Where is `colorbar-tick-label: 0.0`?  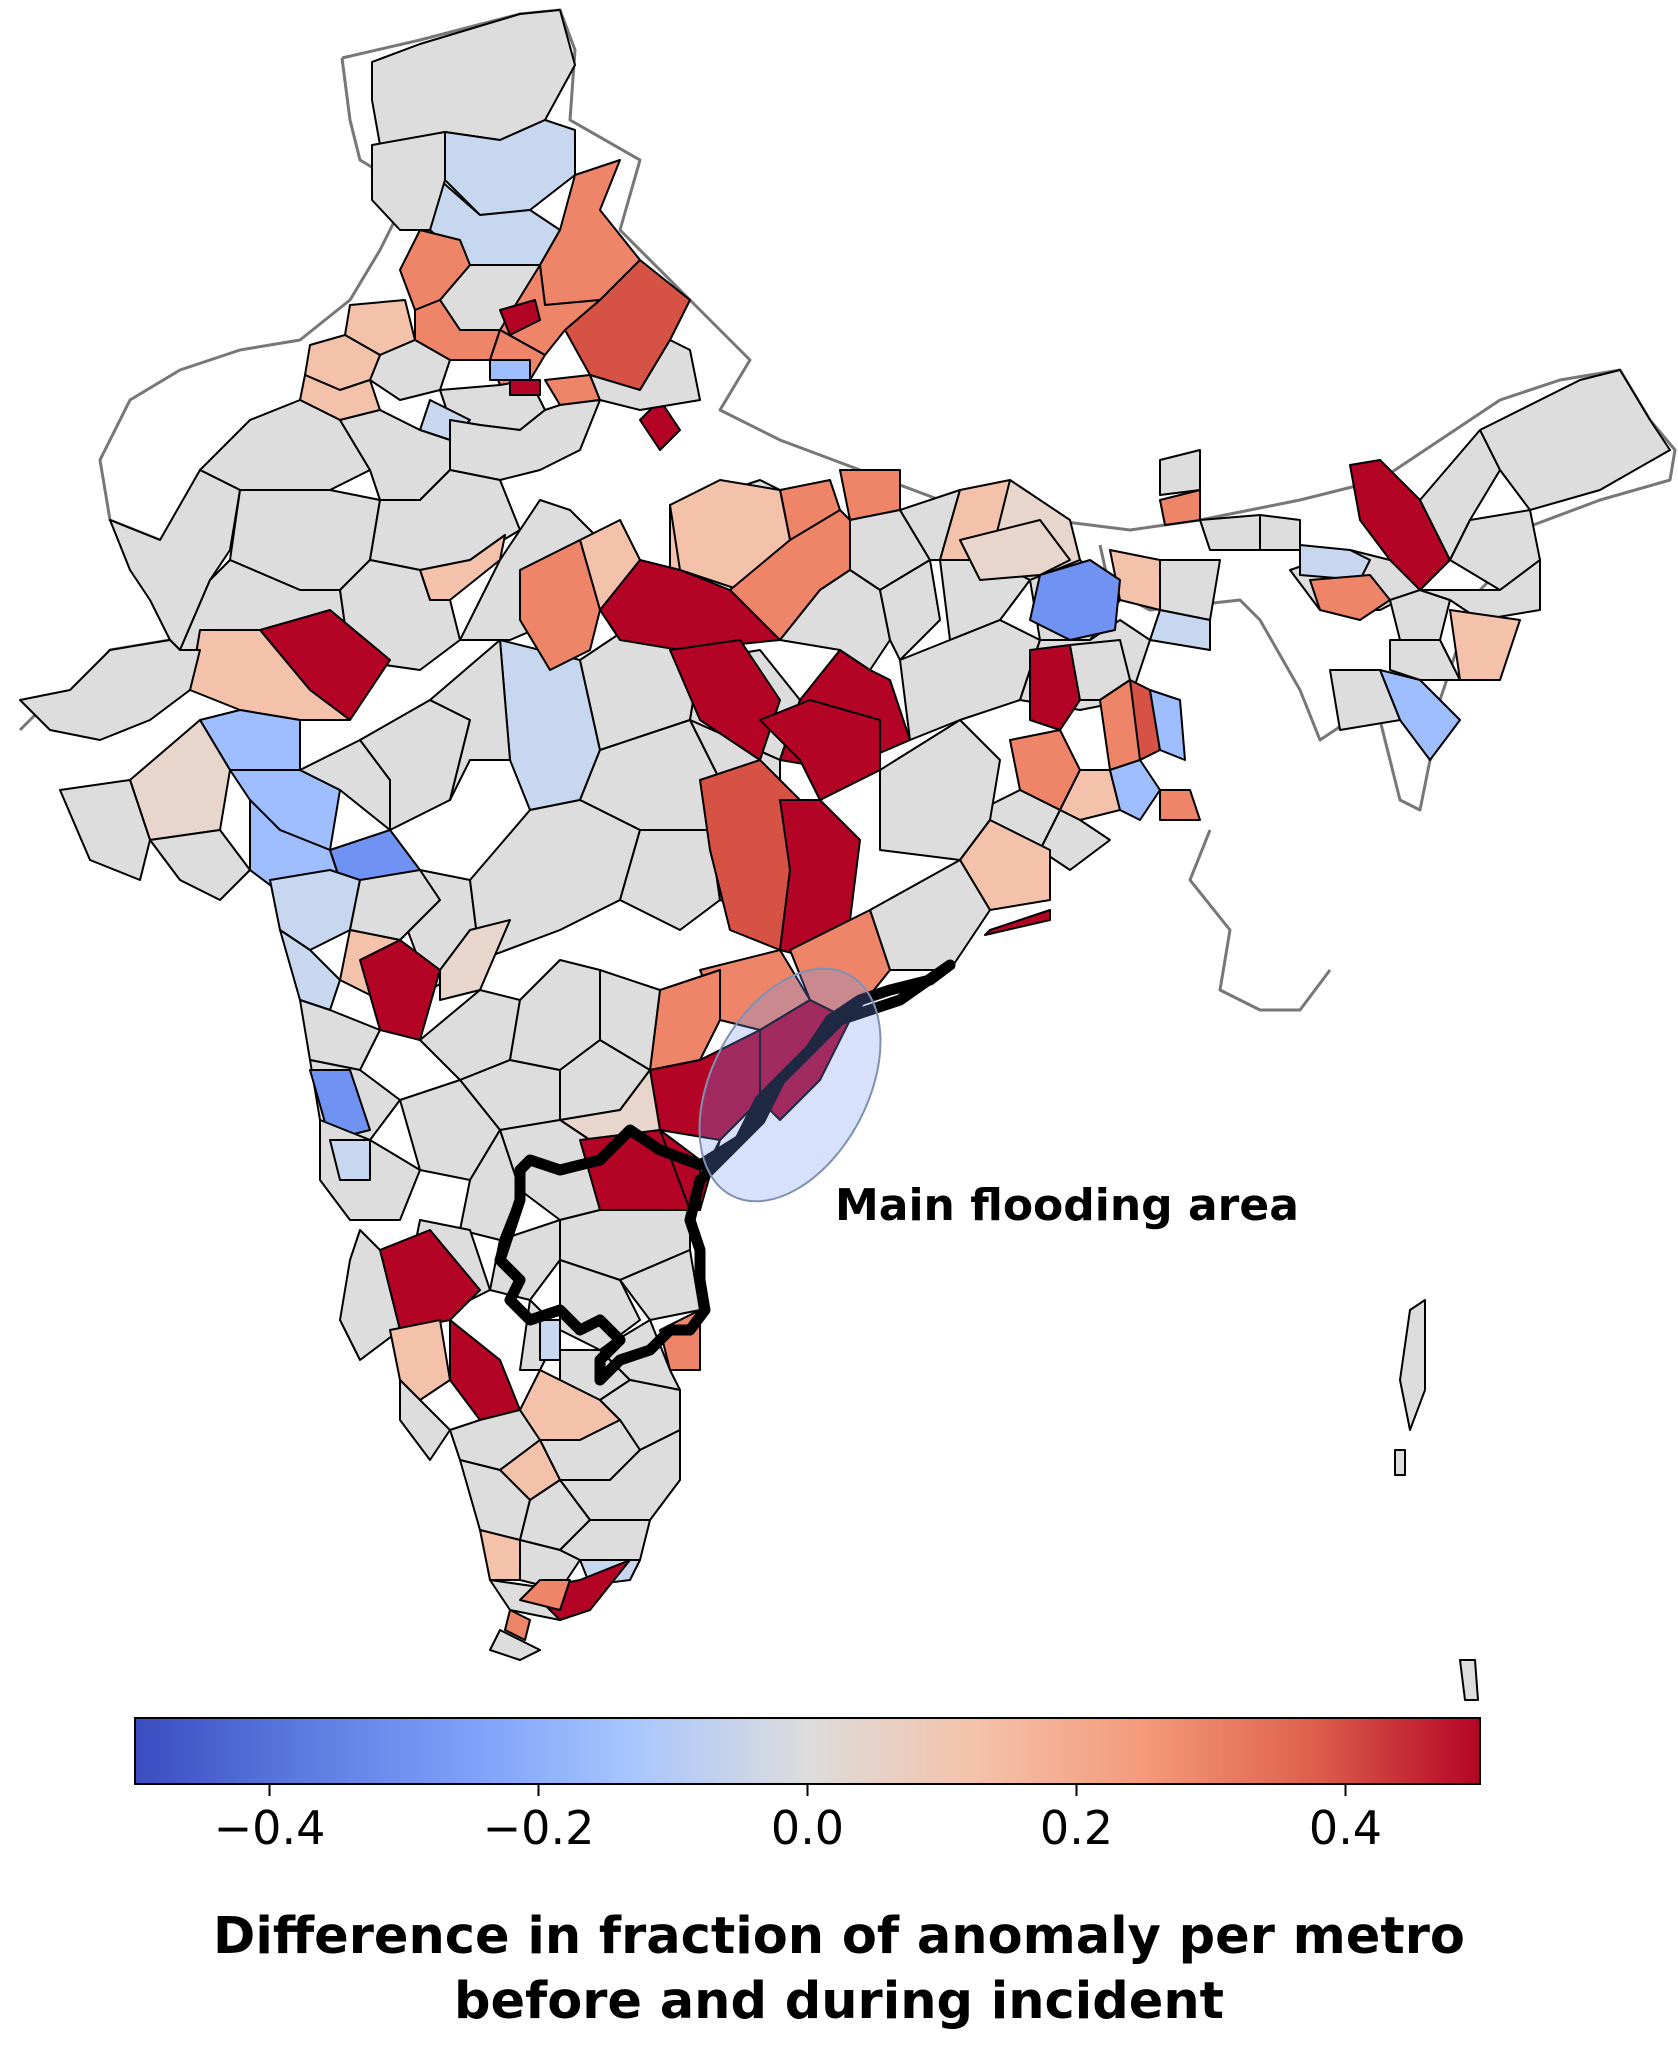
colorbar-tick-label: 0.0 is located at coordinates (807, 1828).